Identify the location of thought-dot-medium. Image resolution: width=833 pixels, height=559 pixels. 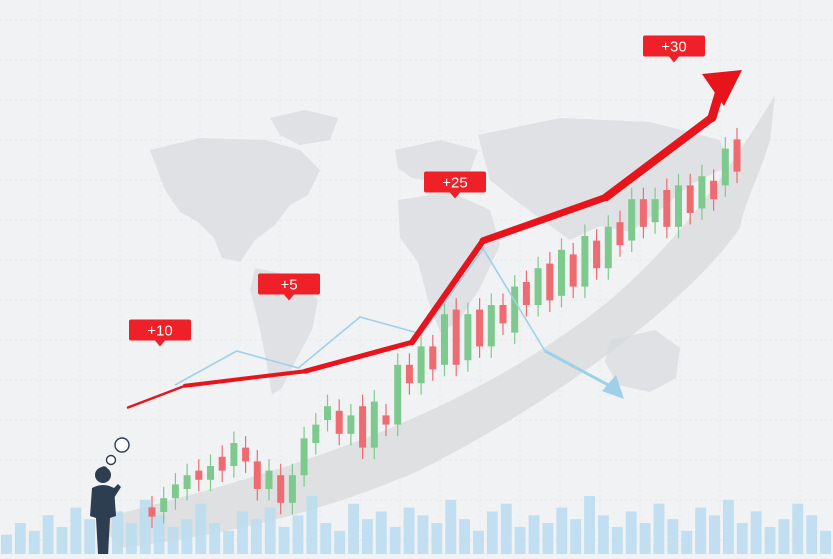
(111, 460).